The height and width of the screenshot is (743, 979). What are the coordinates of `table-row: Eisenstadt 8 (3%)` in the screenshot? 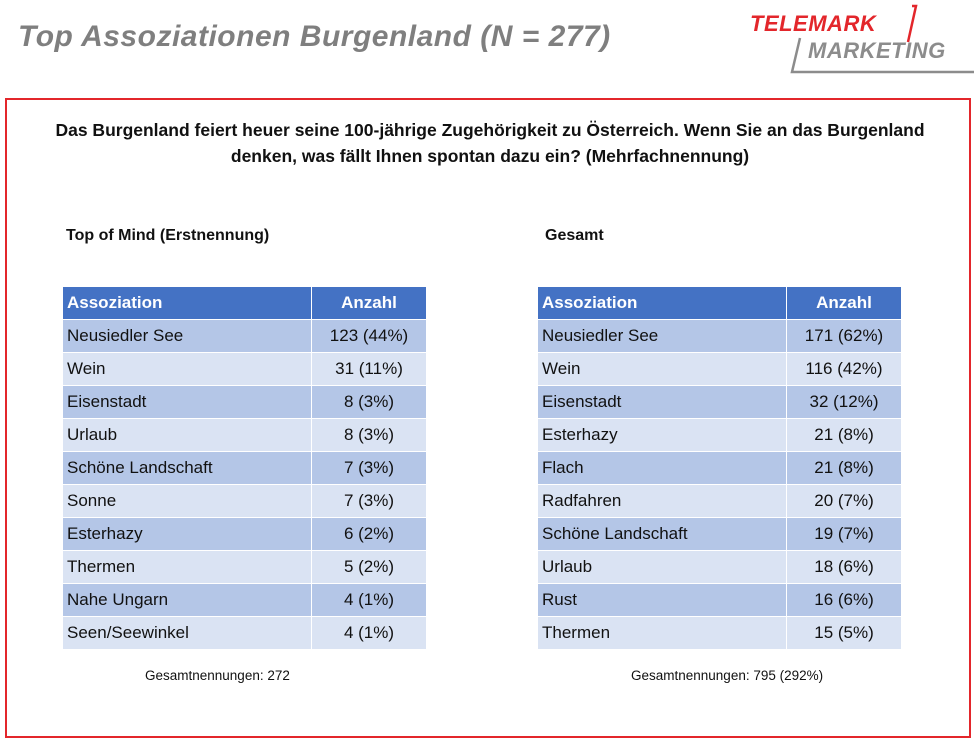 It's located at (244, 402).